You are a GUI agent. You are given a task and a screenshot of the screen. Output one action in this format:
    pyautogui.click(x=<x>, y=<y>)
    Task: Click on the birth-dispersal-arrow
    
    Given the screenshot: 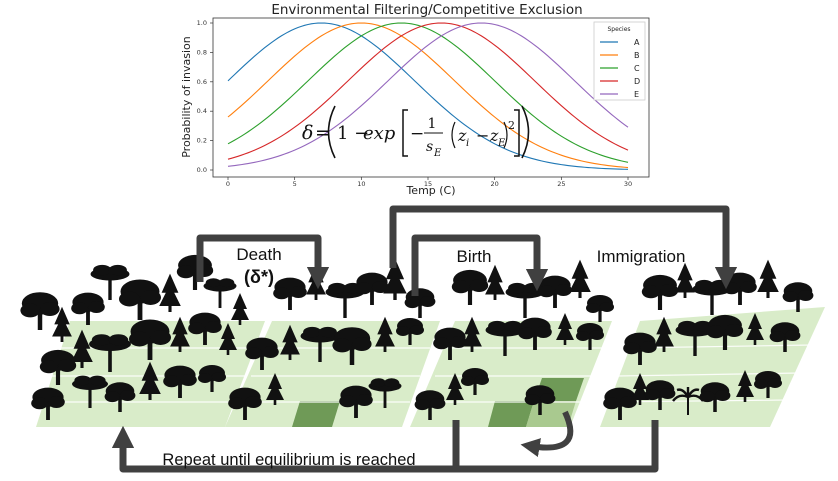 What is the action you would take?
    pyautogui.click(x=547, y=434)
    